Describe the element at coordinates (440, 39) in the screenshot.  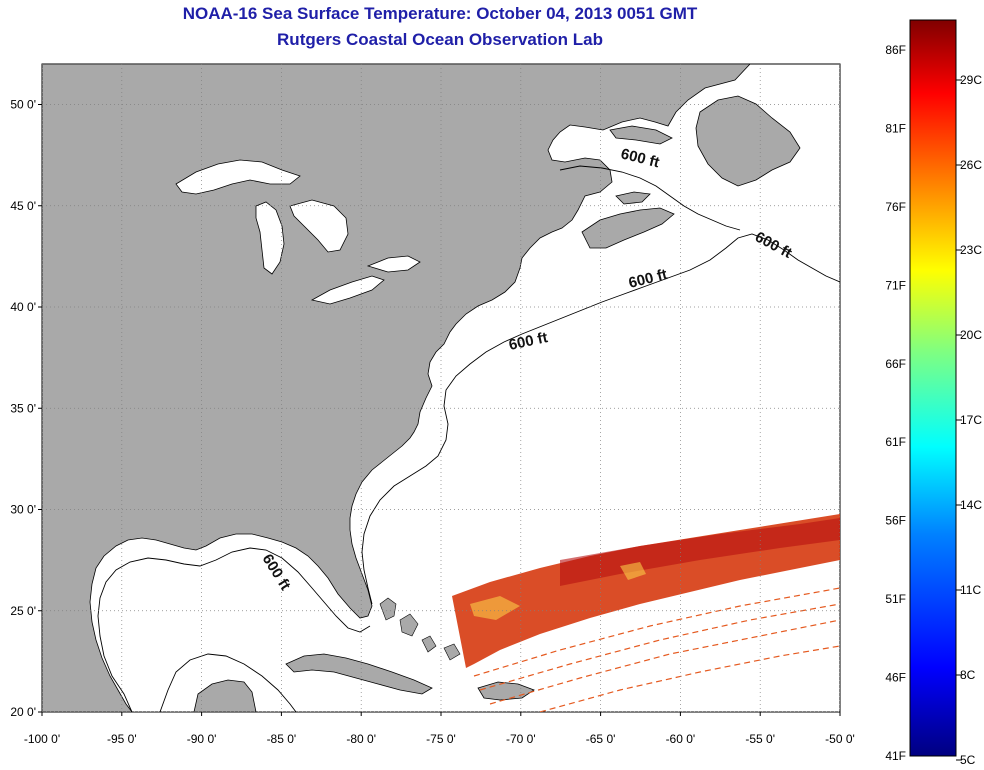
I see `map-subtitle: Rutgers Coastal Ocean Observation Lab` at that location.